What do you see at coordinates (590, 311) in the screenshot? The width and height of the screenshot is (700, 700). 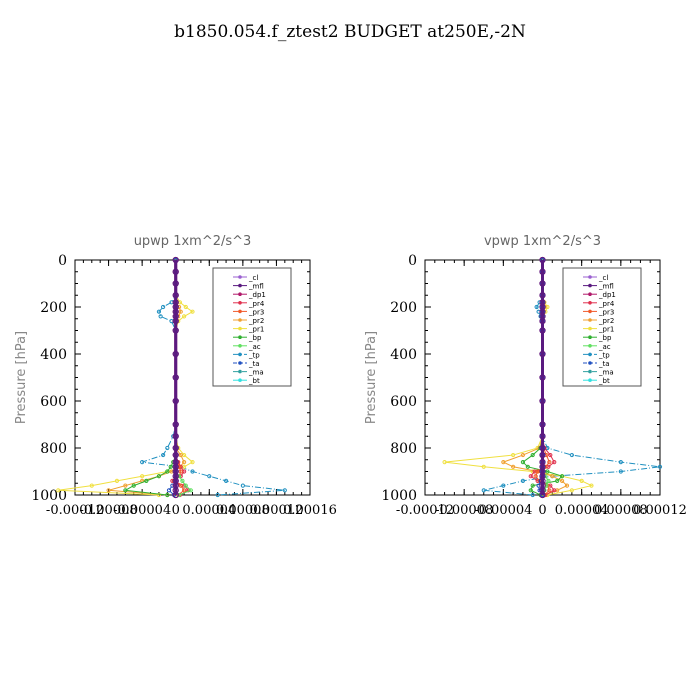 I see `legend-marker-pr3` at bounding box center [590, 311].